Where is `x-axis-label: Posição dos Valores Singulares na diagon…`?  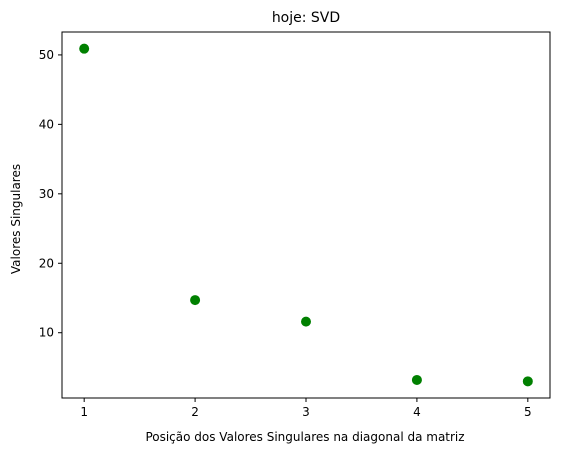
x-axis-label: Posição dos Valores Singulares na diagon… is located at coordinates (304, 437).